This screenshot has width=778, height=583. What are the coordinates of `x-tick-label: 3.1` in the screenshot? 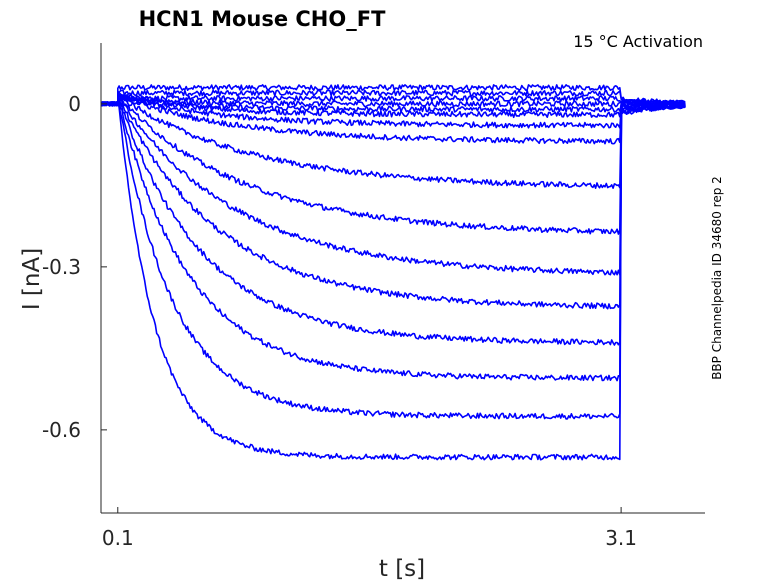 It's located at (621, 538).